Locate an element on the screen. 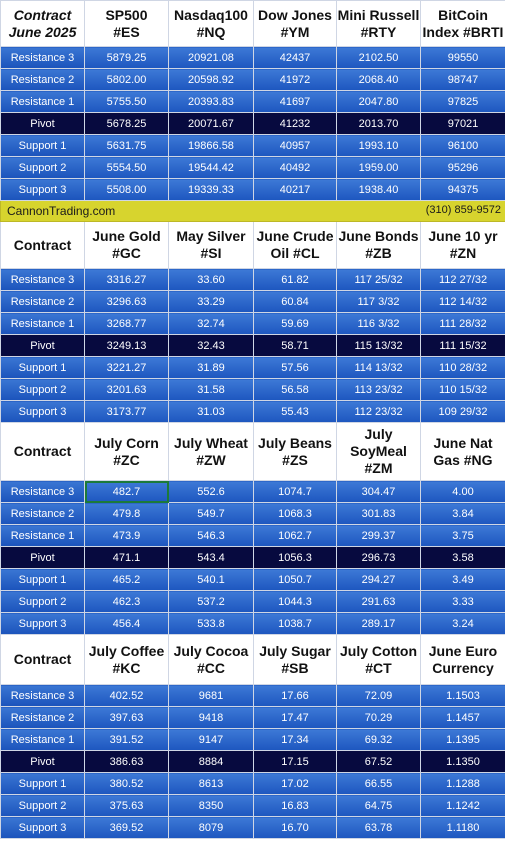  level-value-cell: 19339.33 is located at coordinates (211, 189).